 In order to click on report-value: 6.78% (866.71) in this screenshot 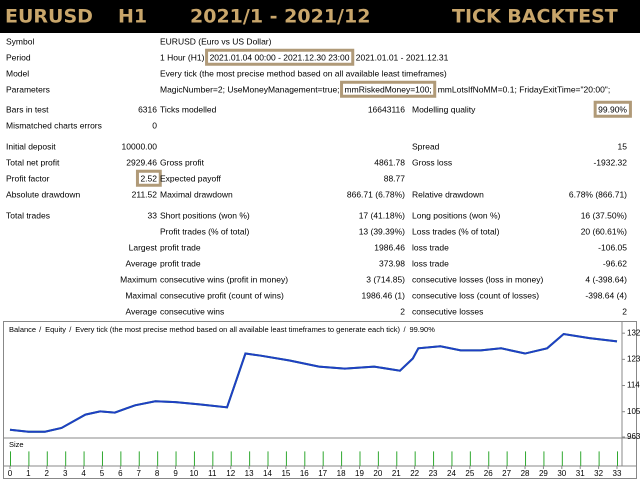, I will do `click(598, 194)`.